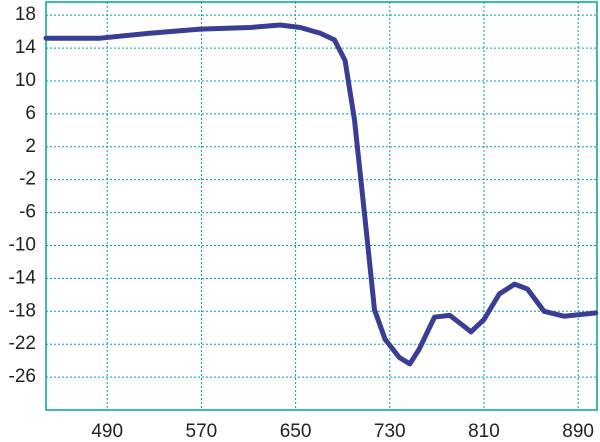 The image size is (600, 442). I want to click on x-tick-label: 810, so click(484, 431).